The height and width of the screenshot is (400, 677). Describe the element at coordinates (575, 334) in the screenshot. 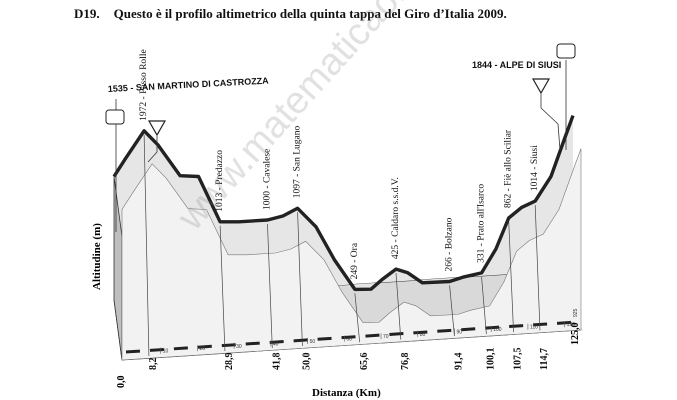

I see `total-km-label: 125,0` at that location.